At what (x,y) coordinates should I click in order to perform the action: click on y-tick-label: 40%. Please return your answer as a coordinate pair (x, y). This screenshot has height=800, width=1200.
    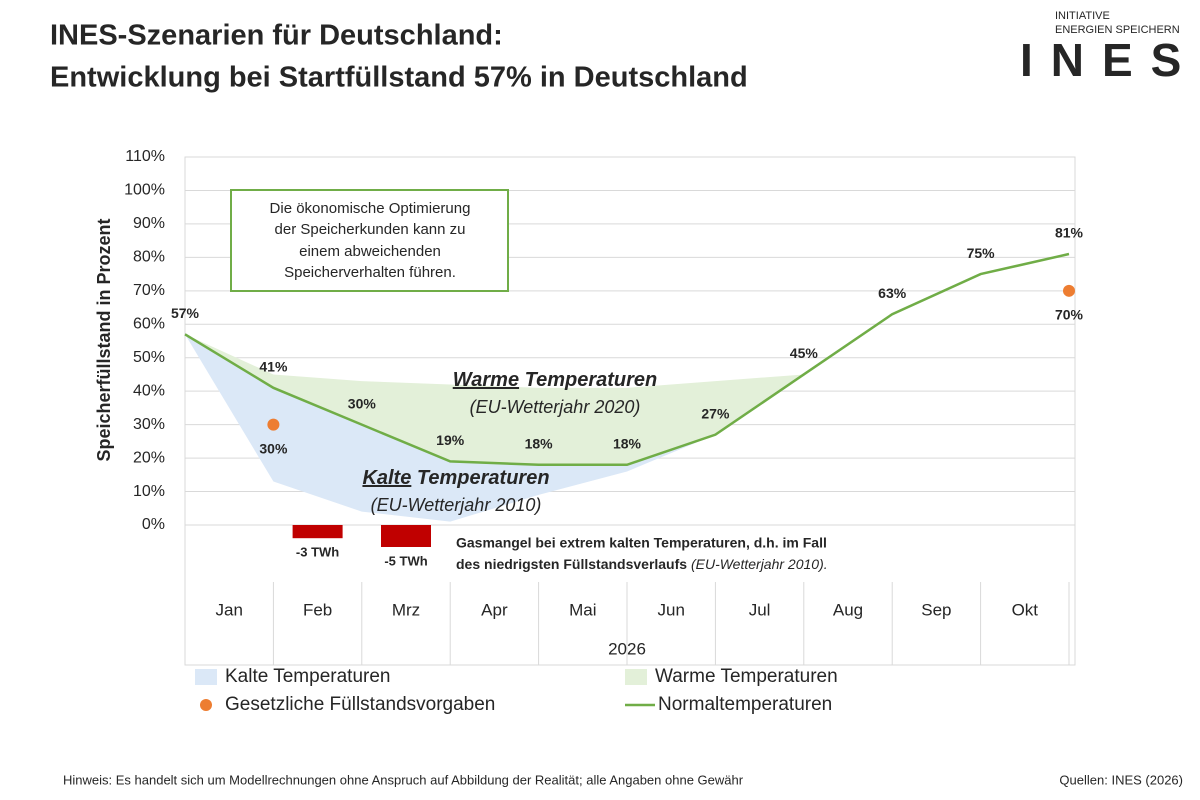
    Looking at the image, I should click on (149, 390).